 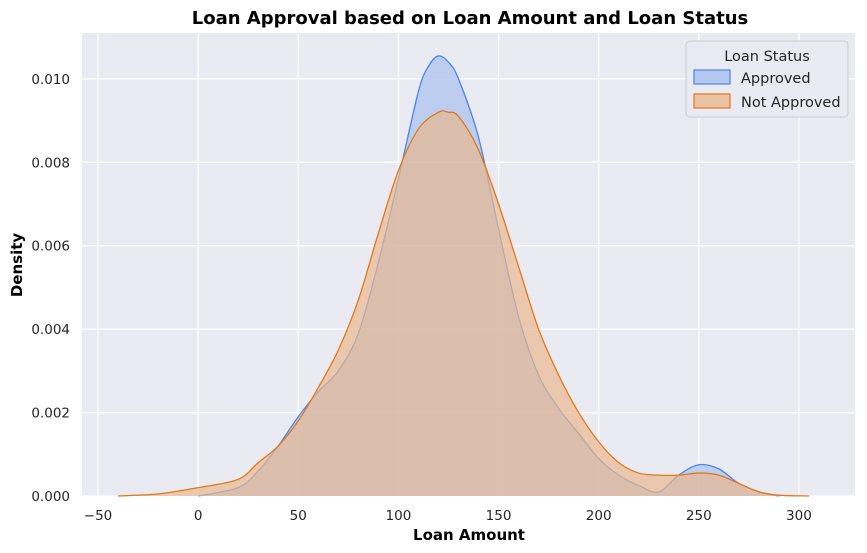 I want to click on x-tick-label: 250, so click(x=699, y=516).